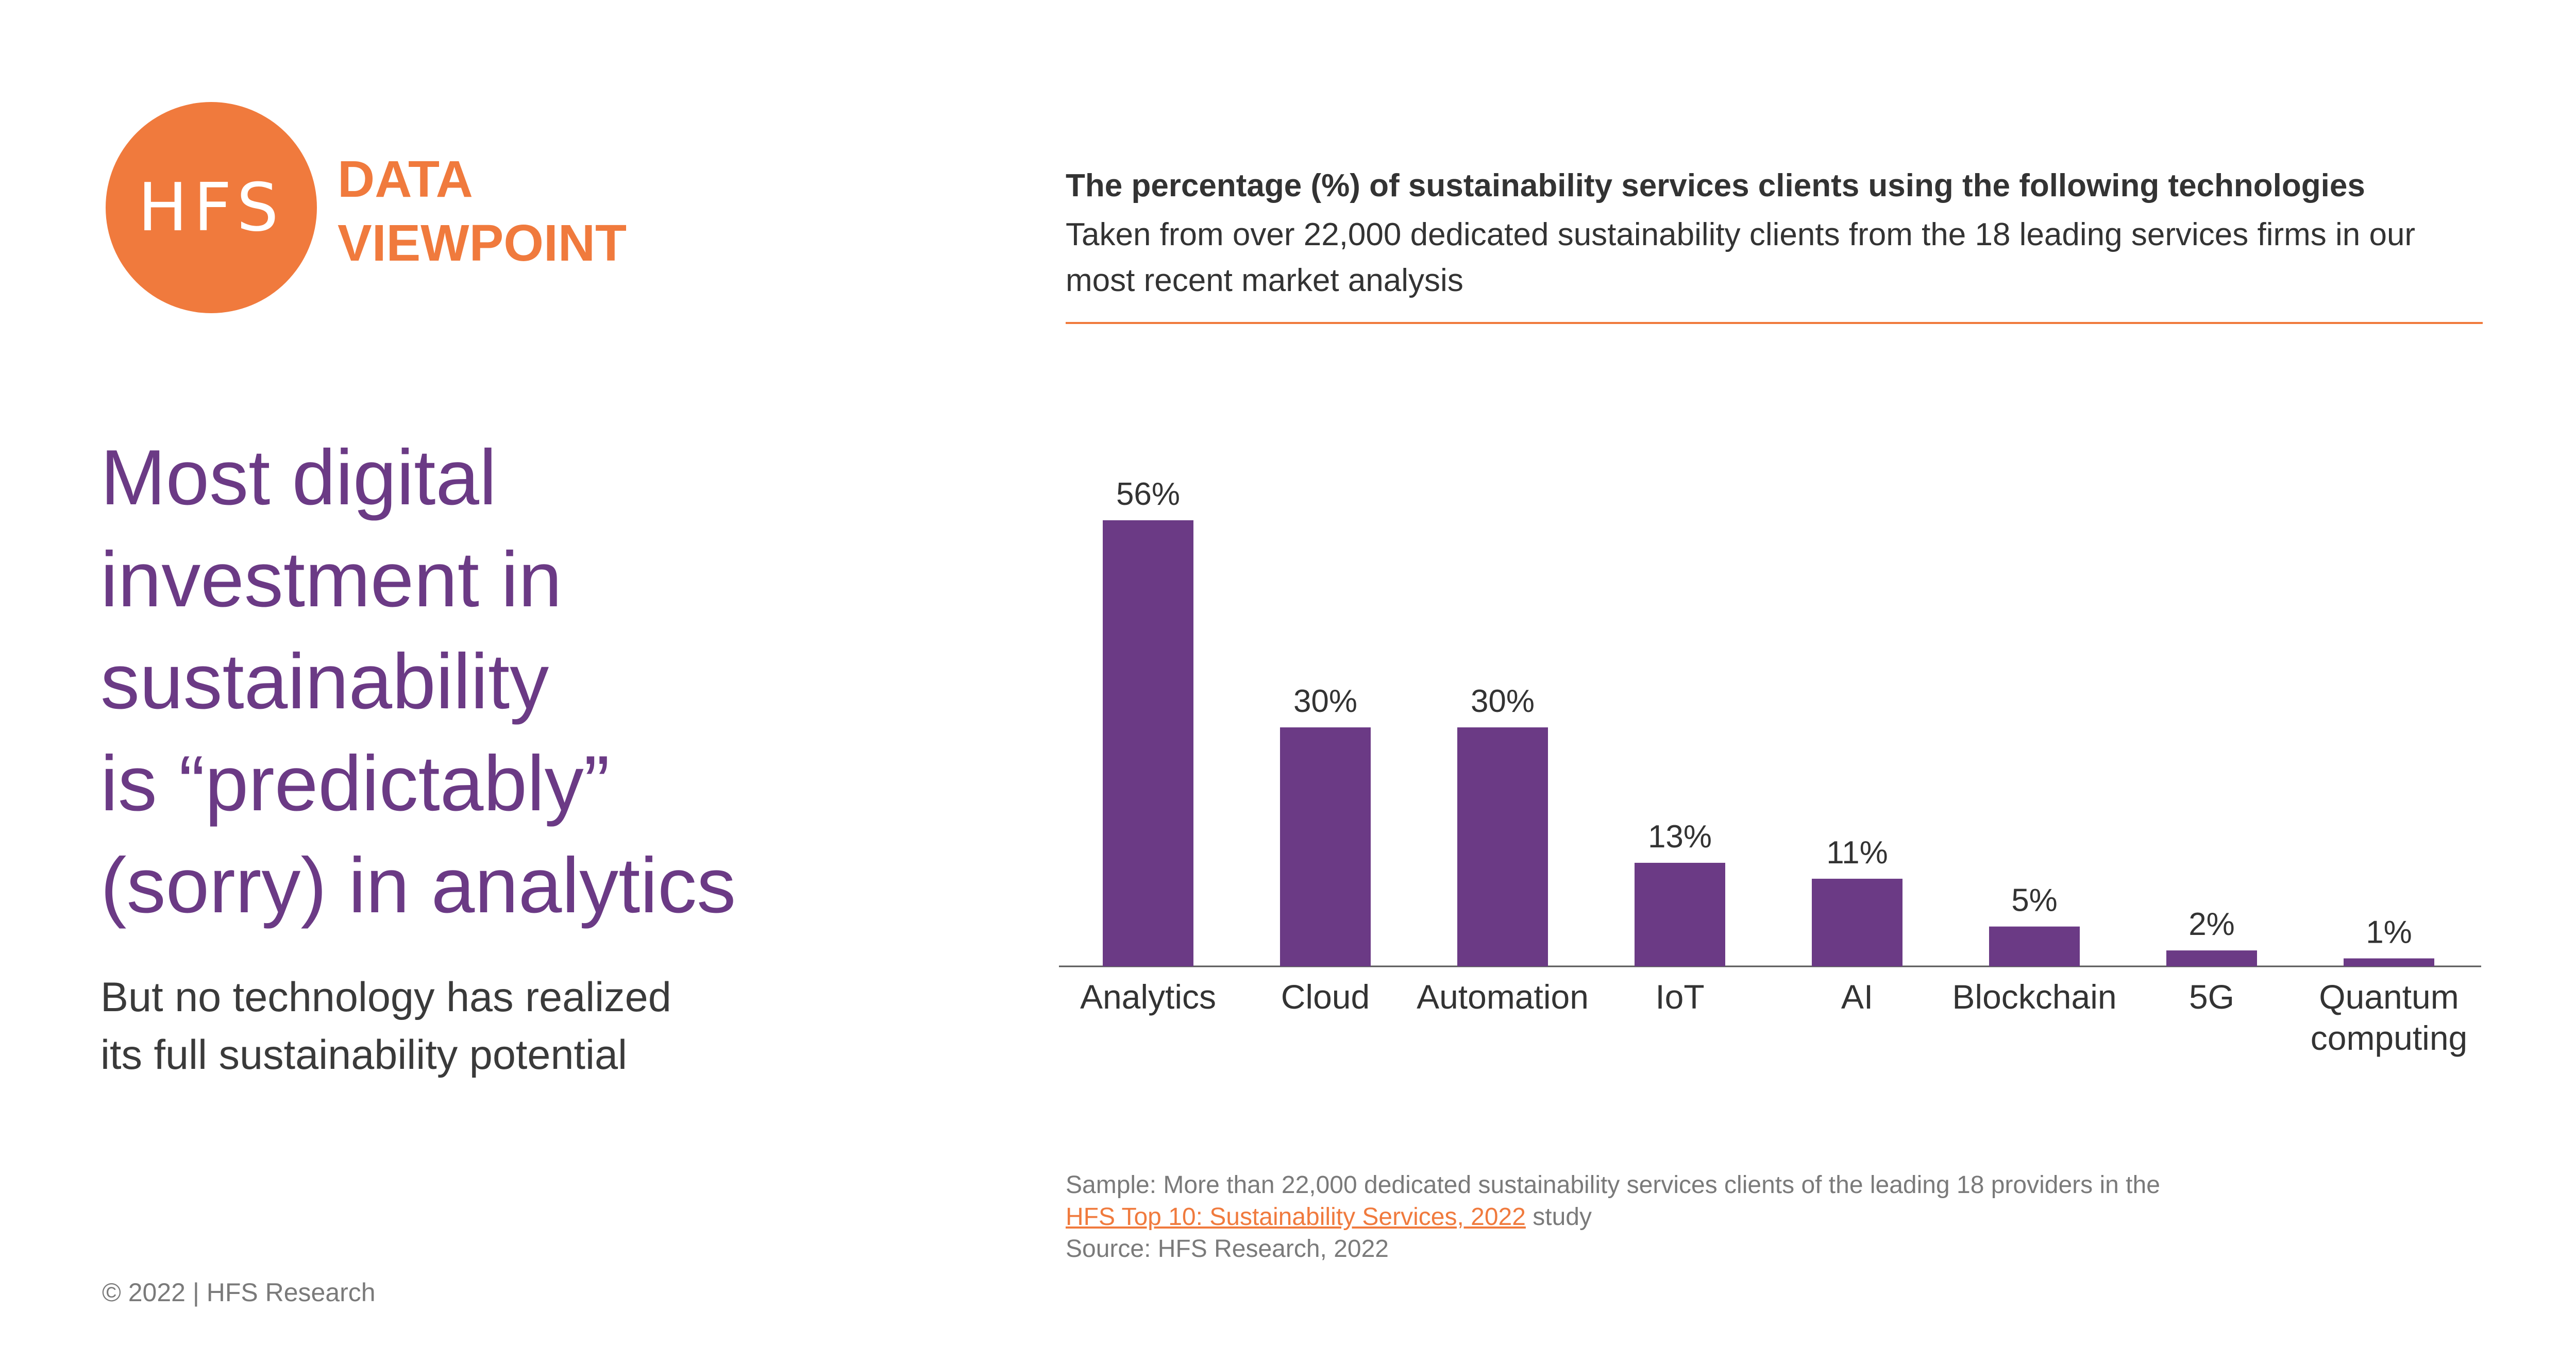 The height and width of the screenshot is (1346, 2576). Describe the element at coordinates (2211, 958) in the screenshot. I see `bar-5g` at that location.